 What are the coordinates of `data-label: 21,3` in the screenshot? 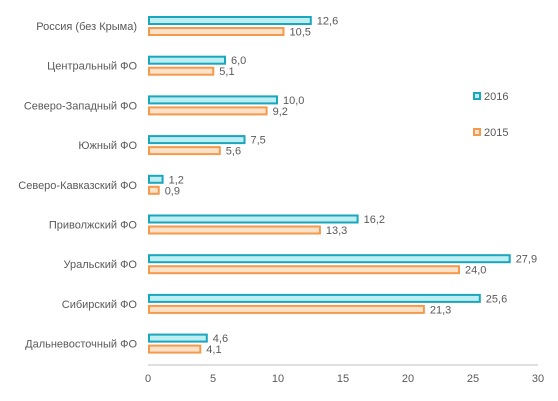 It's located at (440, 310).